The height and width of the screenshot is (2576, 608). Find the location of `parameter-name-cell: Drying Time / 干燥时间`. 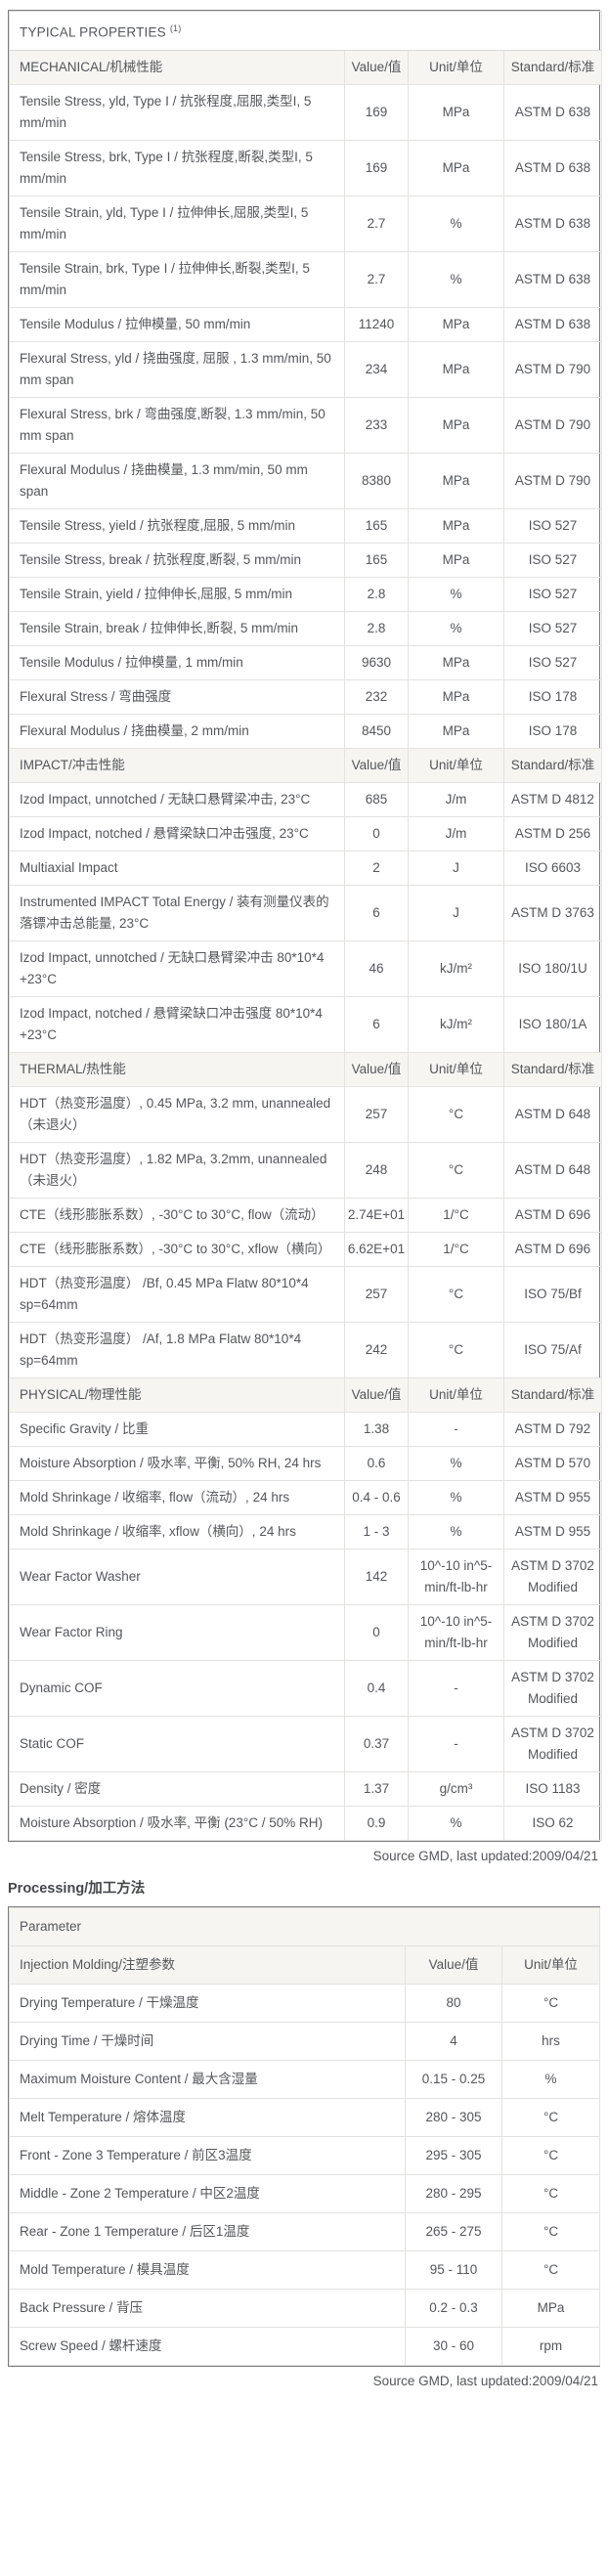

parameter-name-cell: Drying Time / 干燥时间 is located at coordinates (207, 2041).